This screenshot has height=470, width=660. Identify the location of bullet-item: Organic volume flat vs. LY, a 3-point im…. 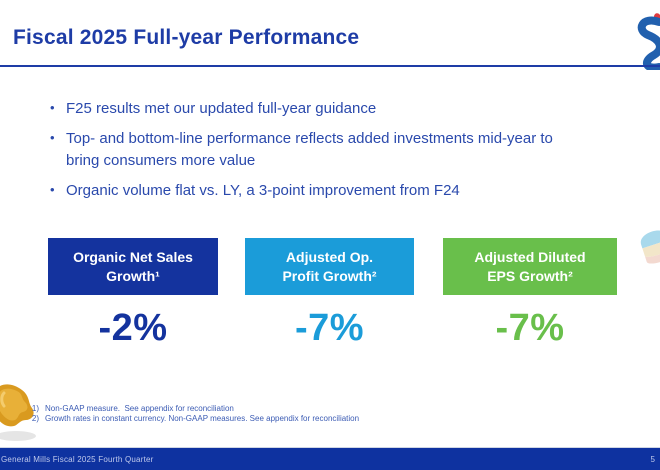
(310, 191).